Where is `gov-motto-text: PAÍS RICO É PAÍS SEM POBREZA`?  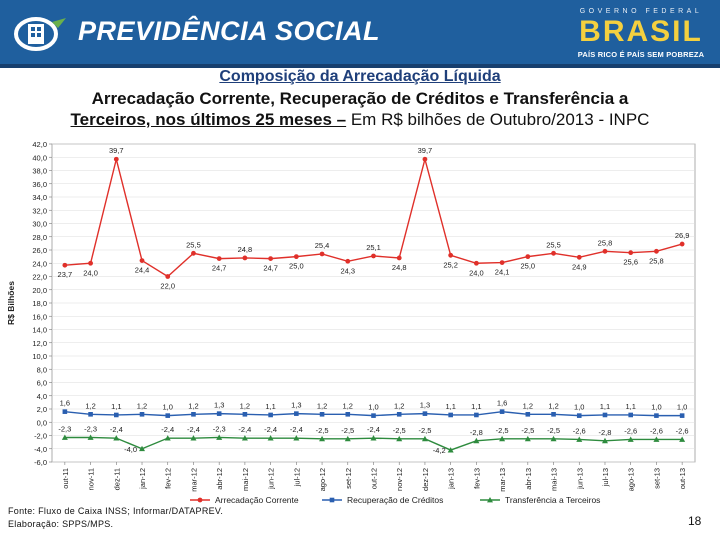
gov-motto-text: PAÍS RICO É PAÍS SEM POBREZA is located at coordinates (641, 54).